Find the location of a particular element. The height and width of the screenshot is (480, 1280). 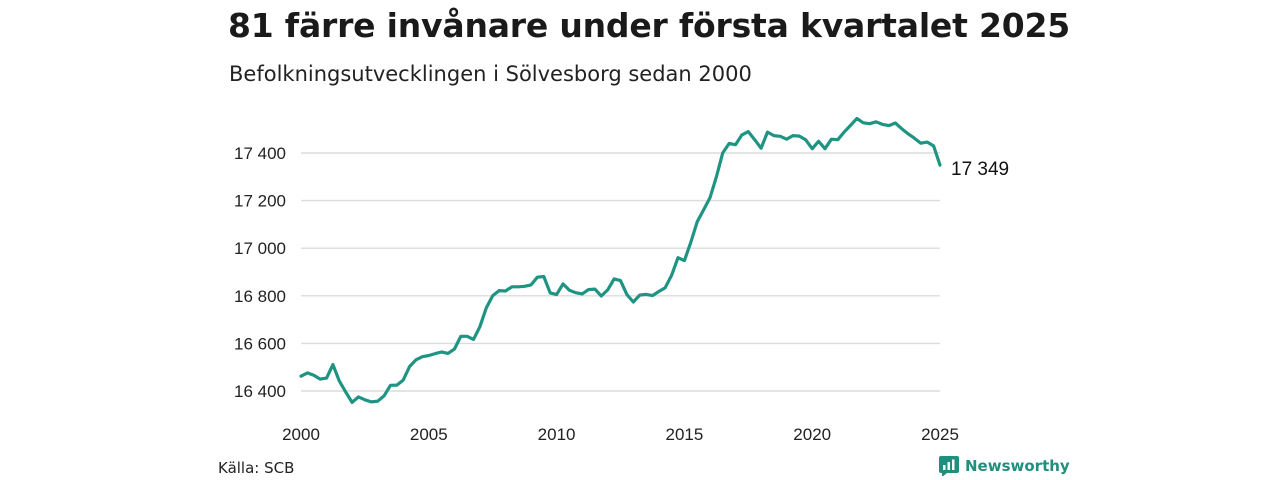

x-tick-label: 2010 is located at coordinates (557, 434).